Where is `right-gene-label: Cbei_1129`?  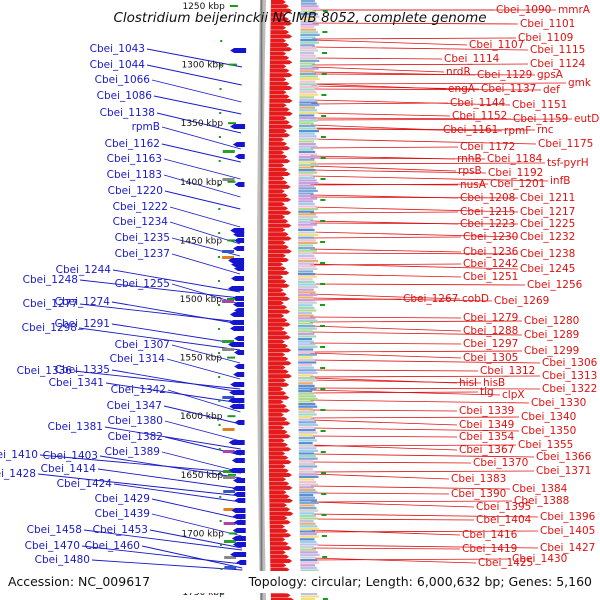 right-gene-label: Cbei_1129 is located at coordinates (504, 75).